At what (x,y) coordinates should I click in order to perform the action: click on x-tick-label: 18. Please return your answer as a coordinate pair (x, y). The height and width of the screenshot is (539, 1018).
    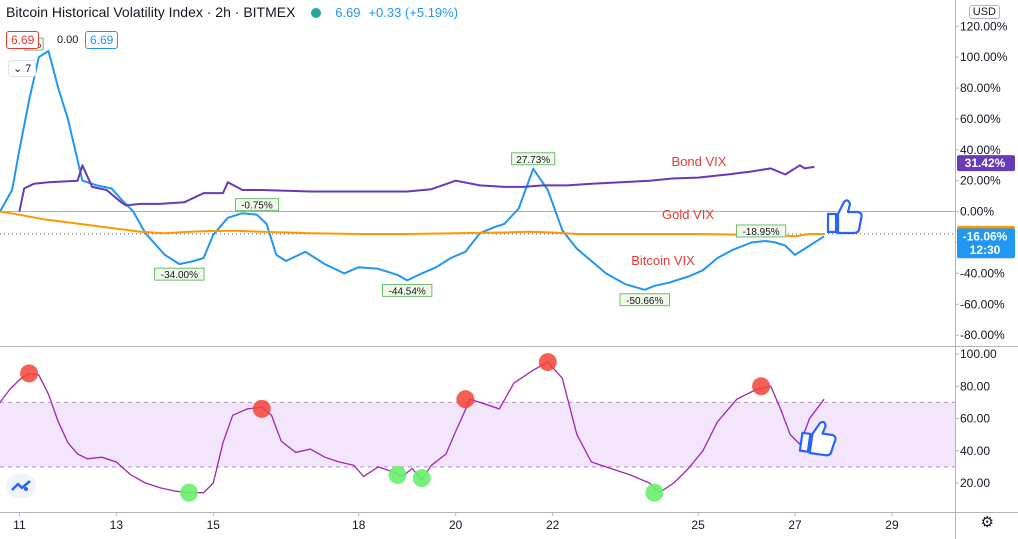
    Looking at the image, I should click on (359, 525).